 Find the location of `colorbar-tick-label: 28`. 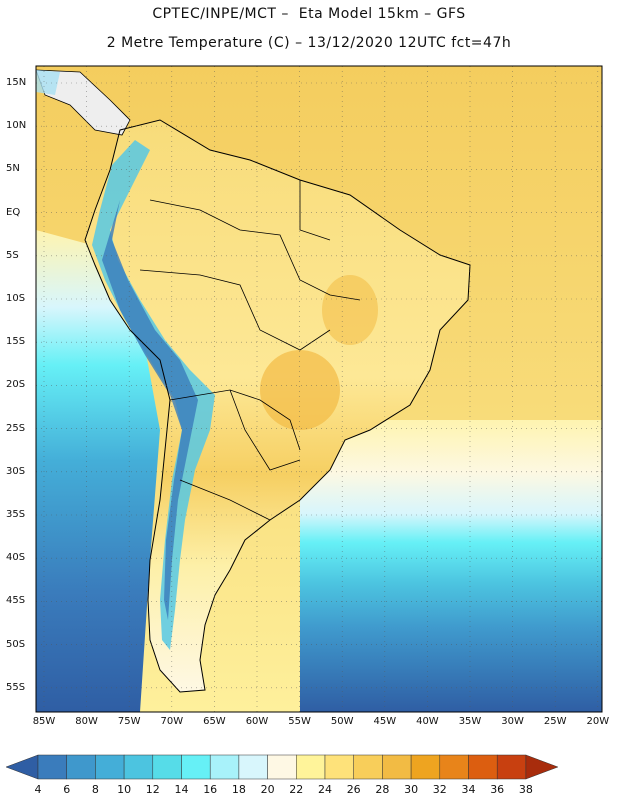

colorbar-tick-label: 28 is located at coordinates (382, 789).